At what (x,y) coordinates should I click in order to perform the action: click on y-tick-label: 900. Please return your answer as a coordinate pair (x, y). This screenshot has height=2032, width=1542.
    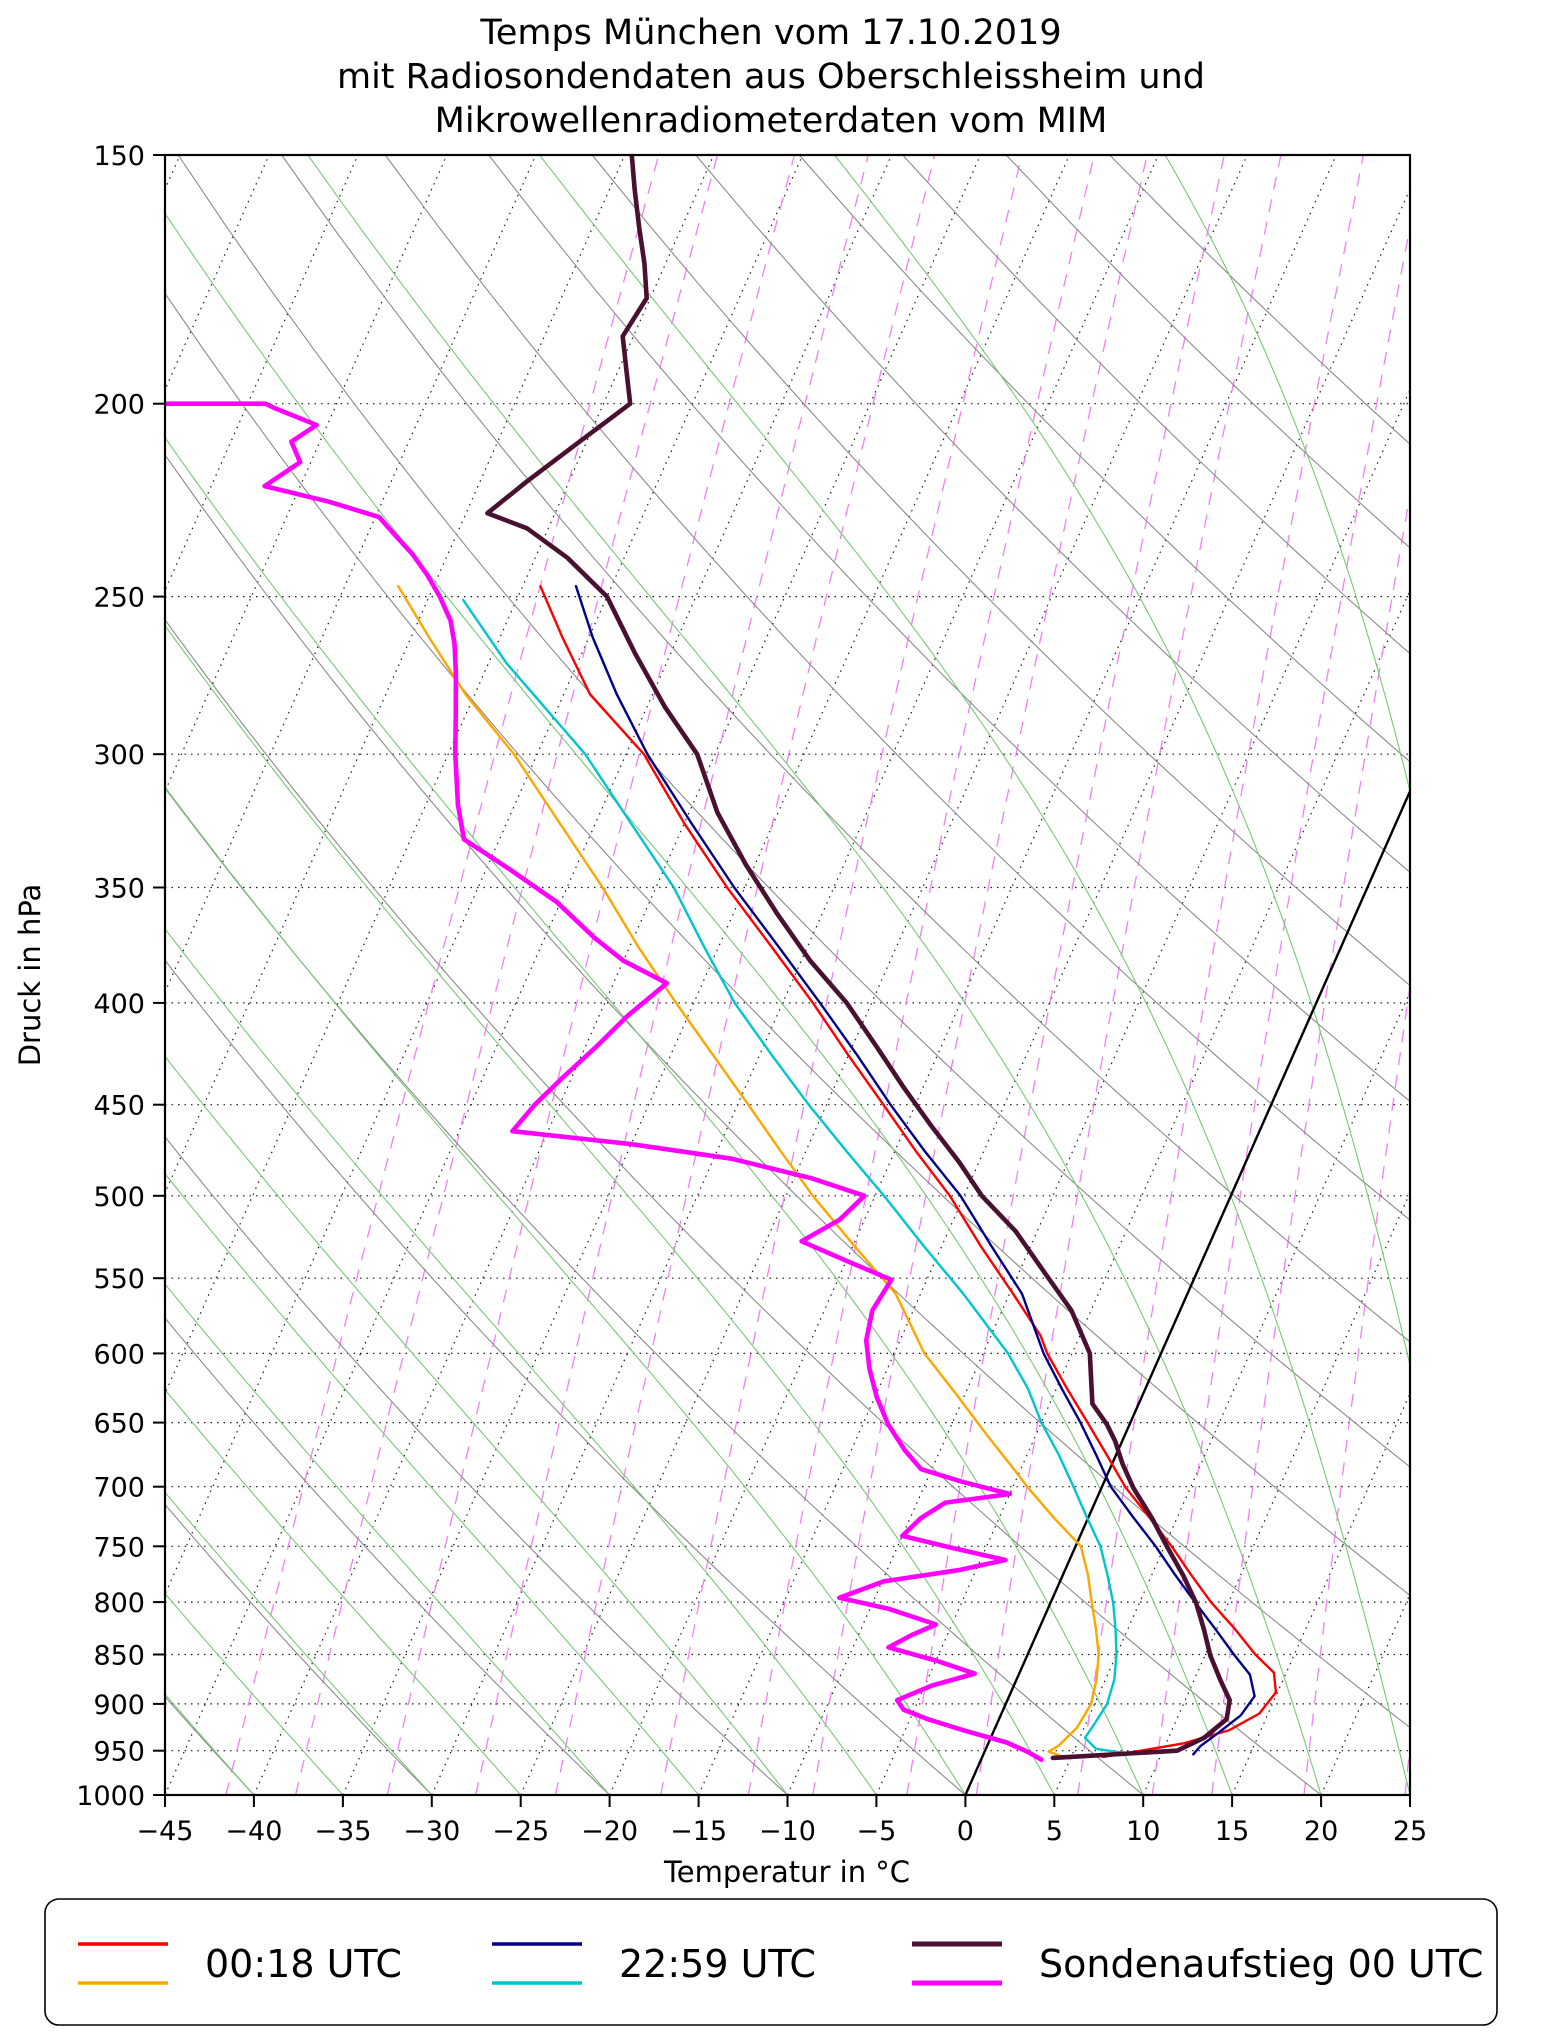
    Looking at the image, I should click on (119, 1705).